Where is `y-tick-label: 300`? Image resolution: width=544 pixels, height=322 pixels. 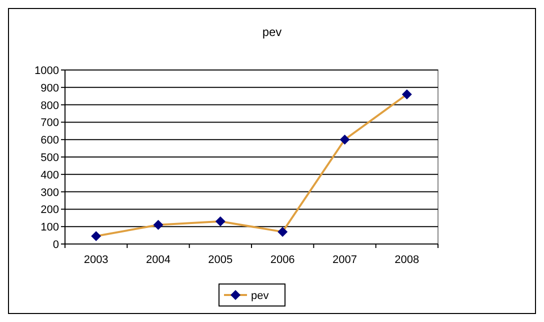 y-tick-label: 300 is located at coordinates (49, 192).